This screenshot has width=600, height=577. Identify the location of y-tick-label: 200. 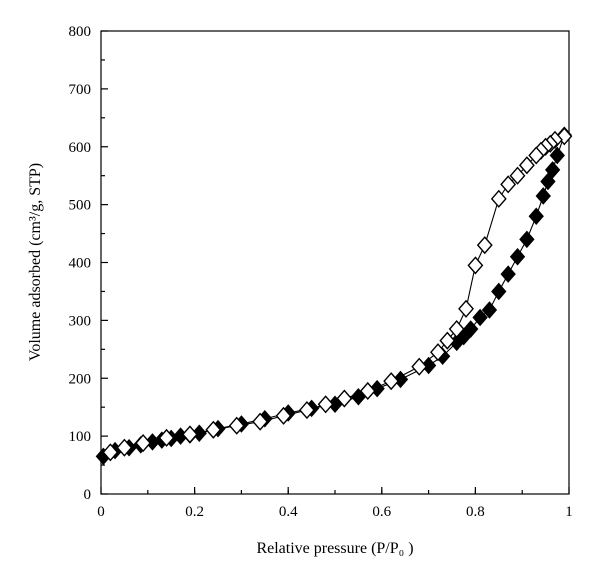
(80, 379).